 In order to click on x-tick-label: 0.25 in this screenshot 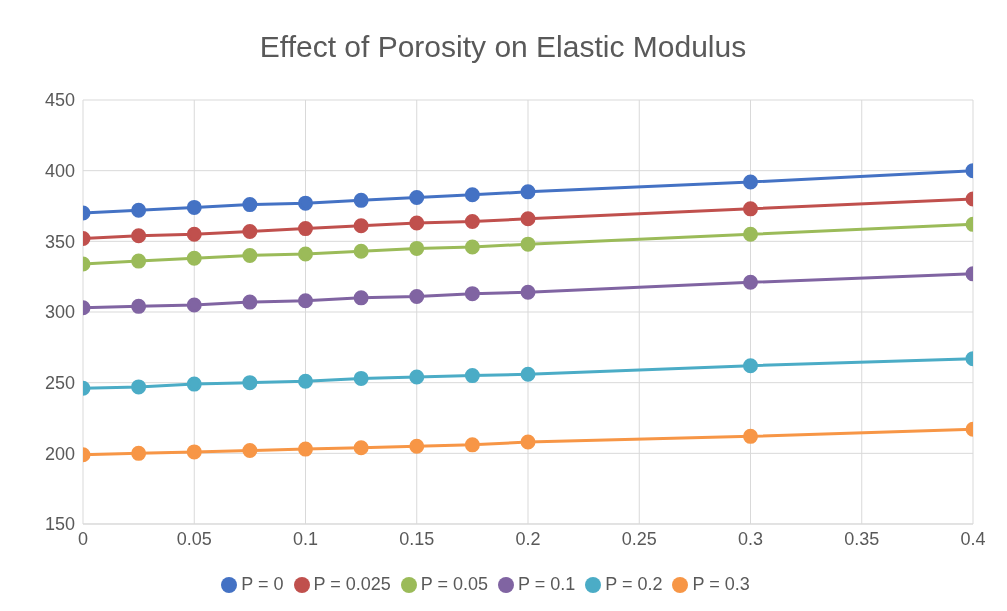, I will do `click(639, 538)`.